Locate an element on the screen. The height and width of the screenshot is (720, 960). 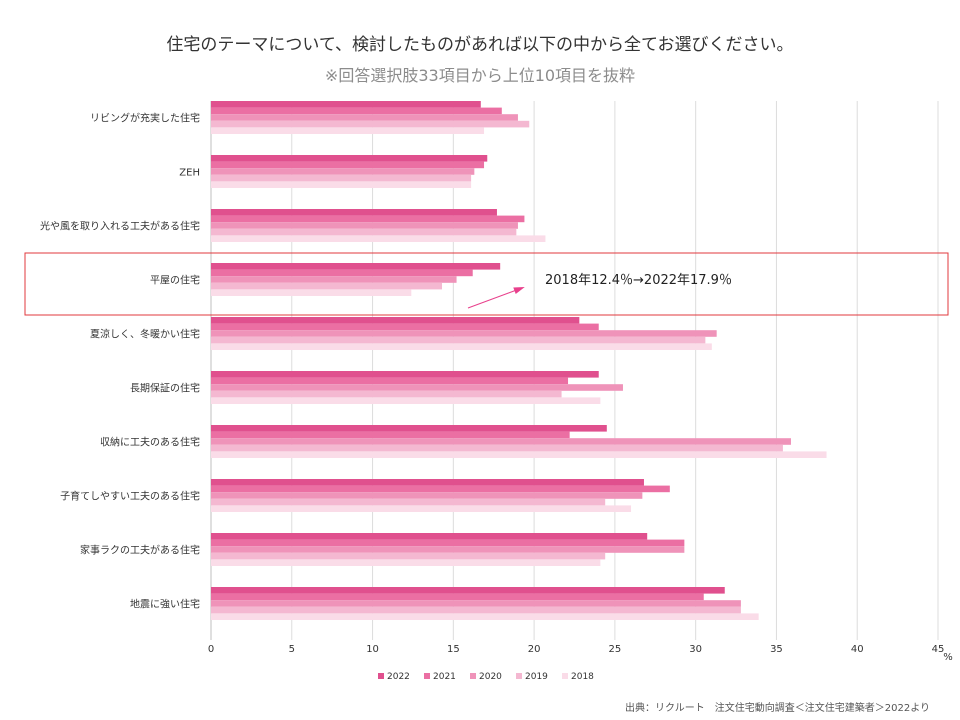
category-label: 長期保証の住宅 is located at coordinates (165, 388).